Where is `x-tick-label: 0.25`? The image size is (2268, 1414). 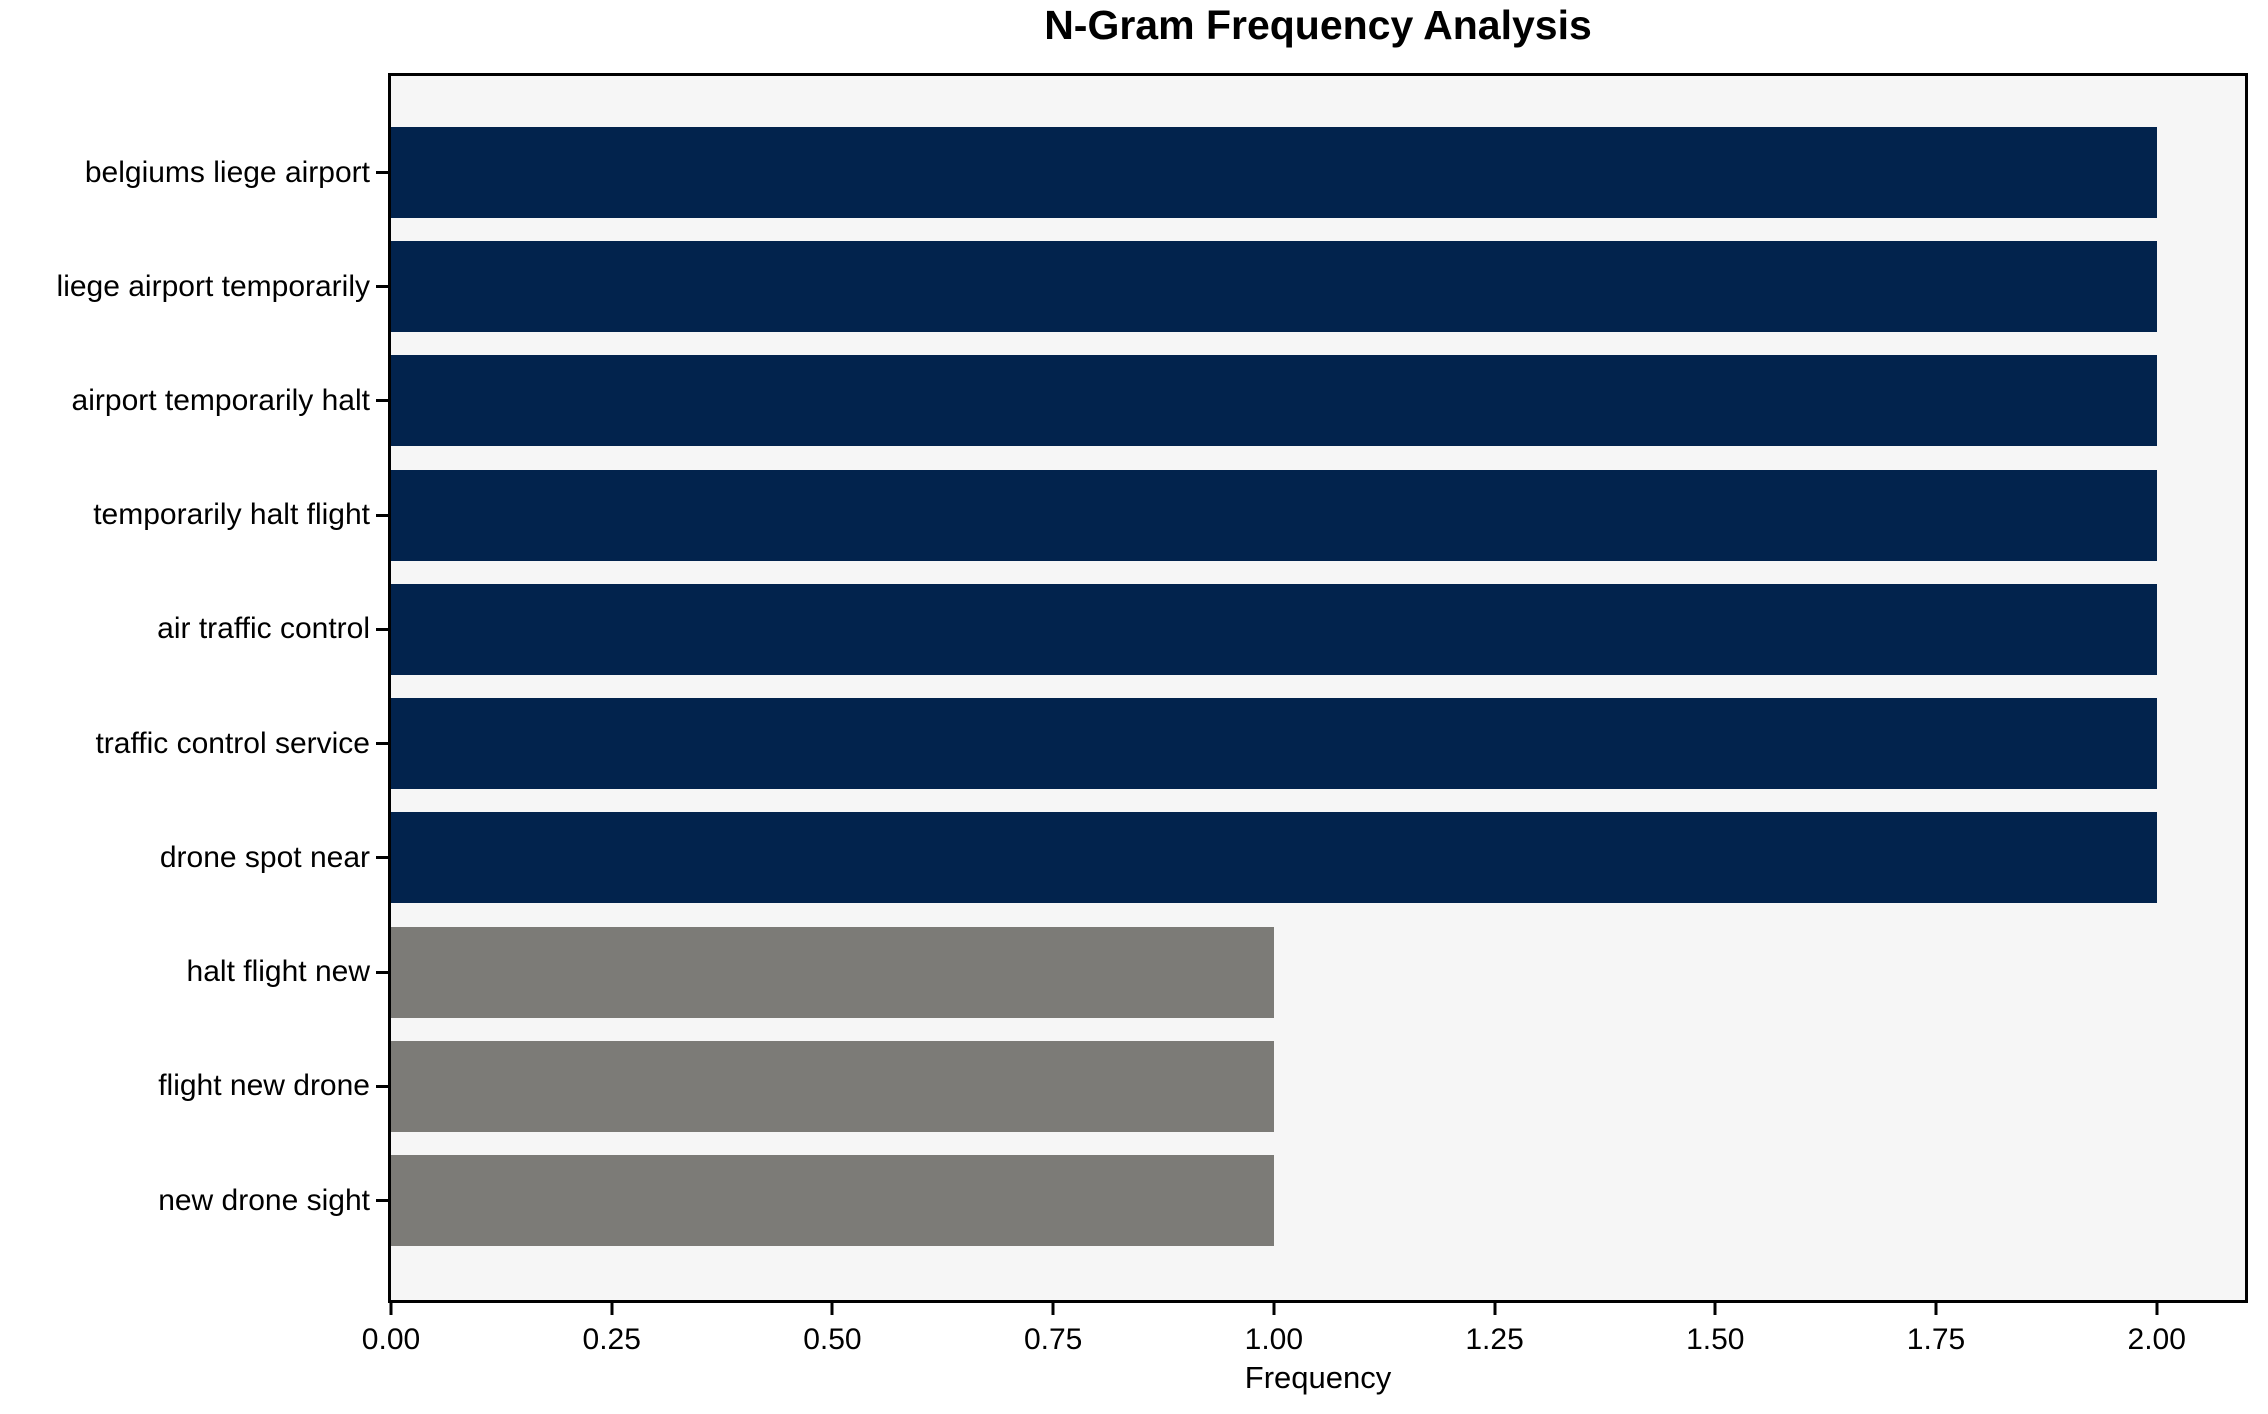 x-tick-label: 0.25 is located at coordinates (611, 1339).